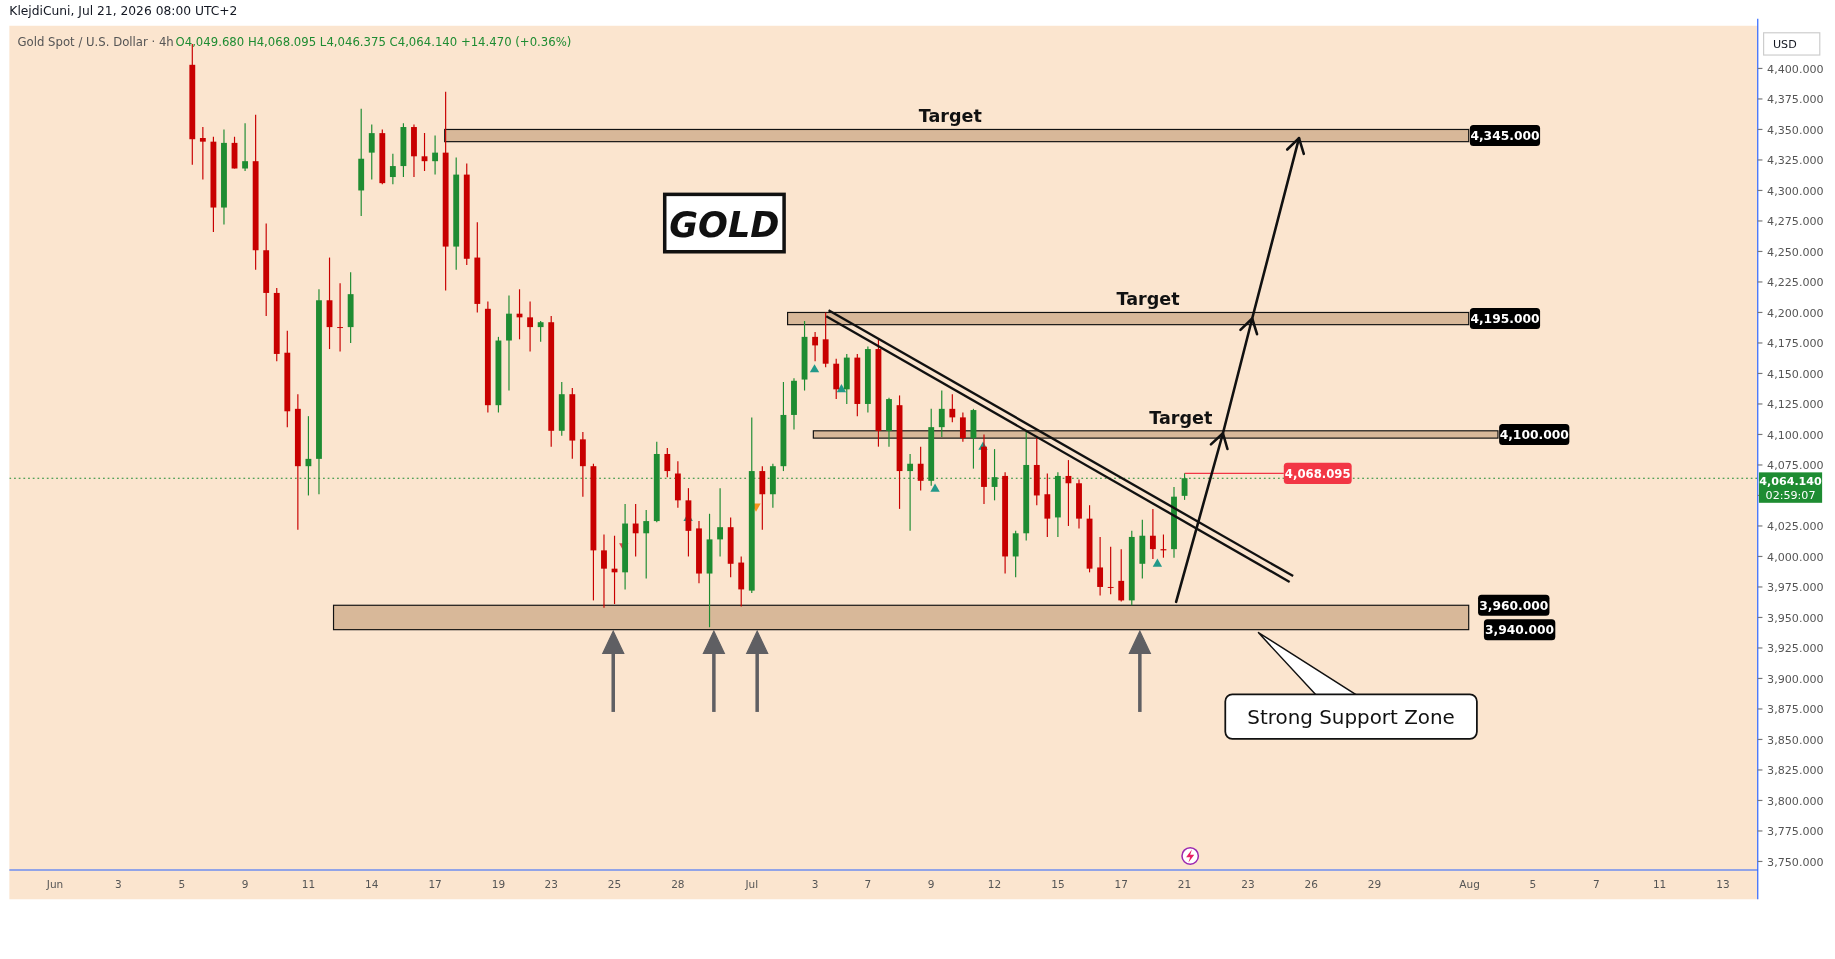  I want to click on y-tick-label: 4,225.000, so click(1795, 283).